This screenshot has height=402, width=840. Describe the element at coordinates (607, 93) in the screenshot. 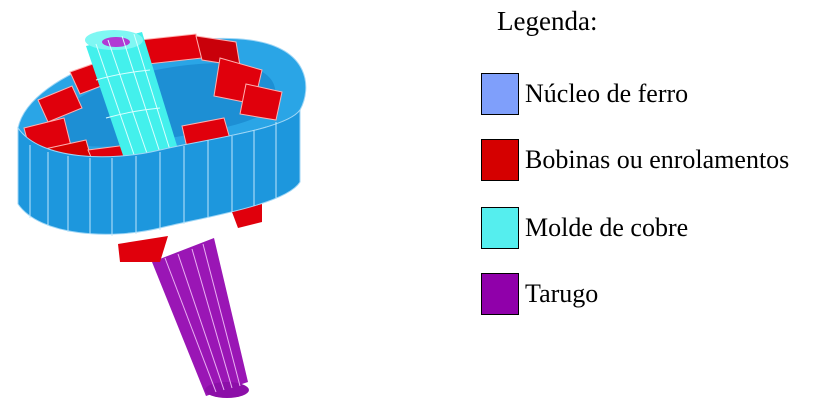

I see `legend-label-iron-core: Núcleo de ferro` at that location.